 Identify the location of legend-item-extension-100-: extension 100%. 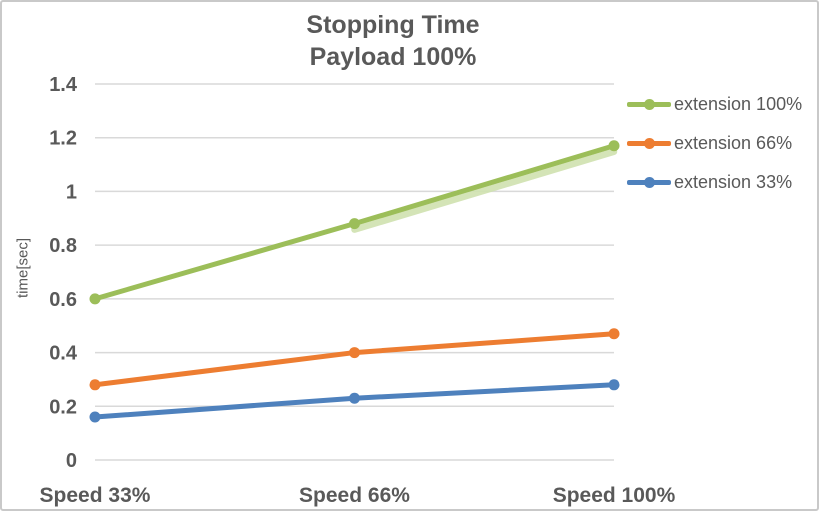
(714, 104).